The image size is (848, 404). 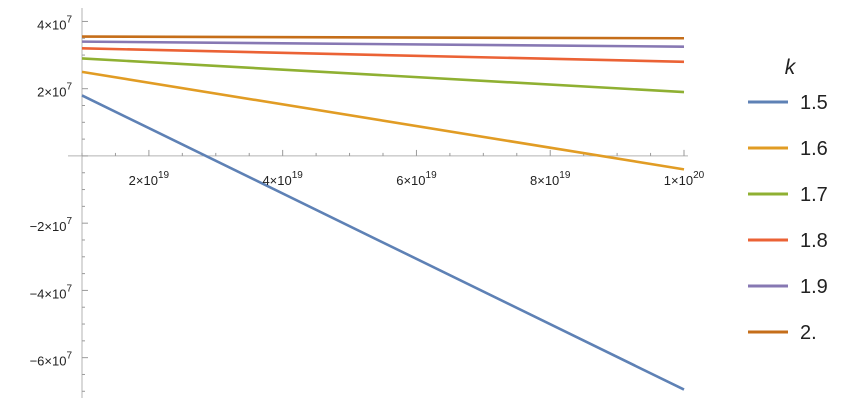 What do you see at coordinates (814, 195) in the screenshot?
I see `legend-label: 1.7` at bounding box center [814, 195].